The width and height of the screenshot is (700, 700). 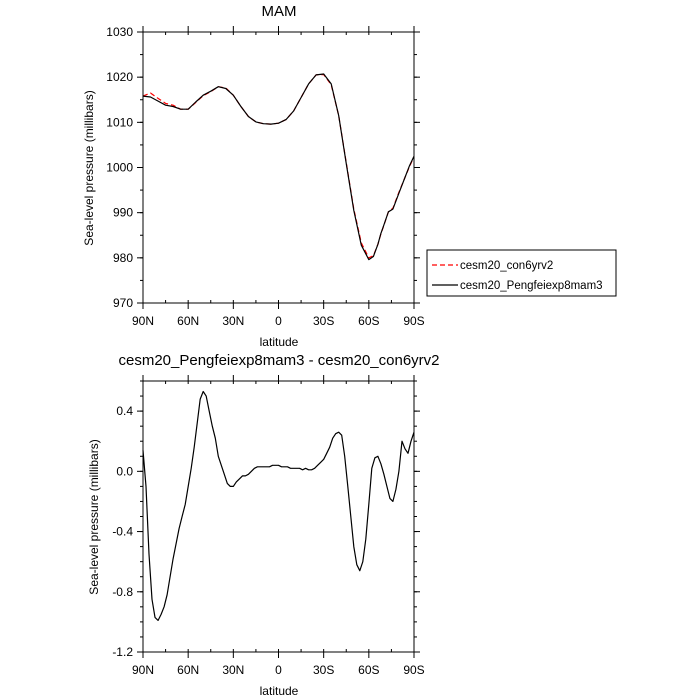 What do you see at coordinates (143, 321) in the screenshot?
I see `top-x-tick-label: 90N` at bounding box center [143, 321].